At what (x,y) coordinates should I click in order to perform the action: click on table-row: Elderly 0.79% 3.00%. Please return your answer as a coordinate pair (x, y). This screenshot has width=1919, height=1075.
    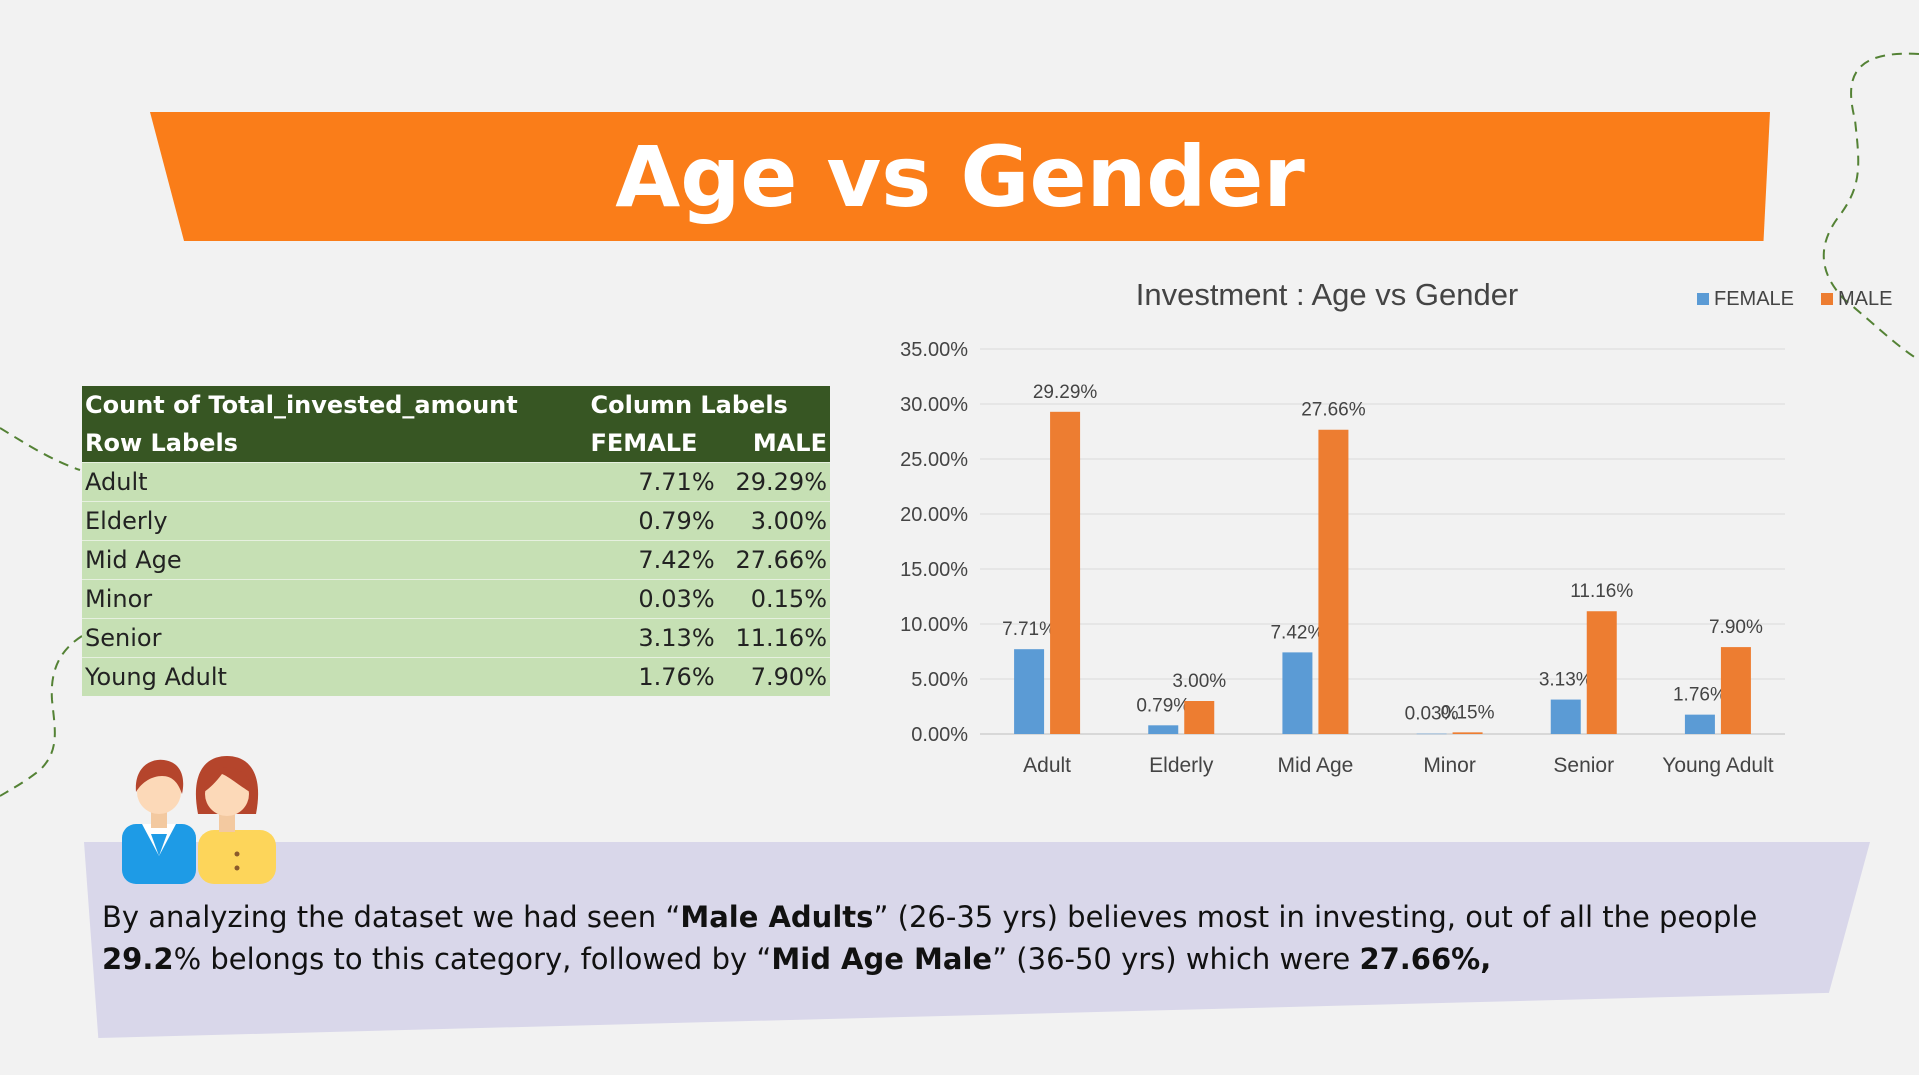
    Looking at the image, I should click on (456, 521).